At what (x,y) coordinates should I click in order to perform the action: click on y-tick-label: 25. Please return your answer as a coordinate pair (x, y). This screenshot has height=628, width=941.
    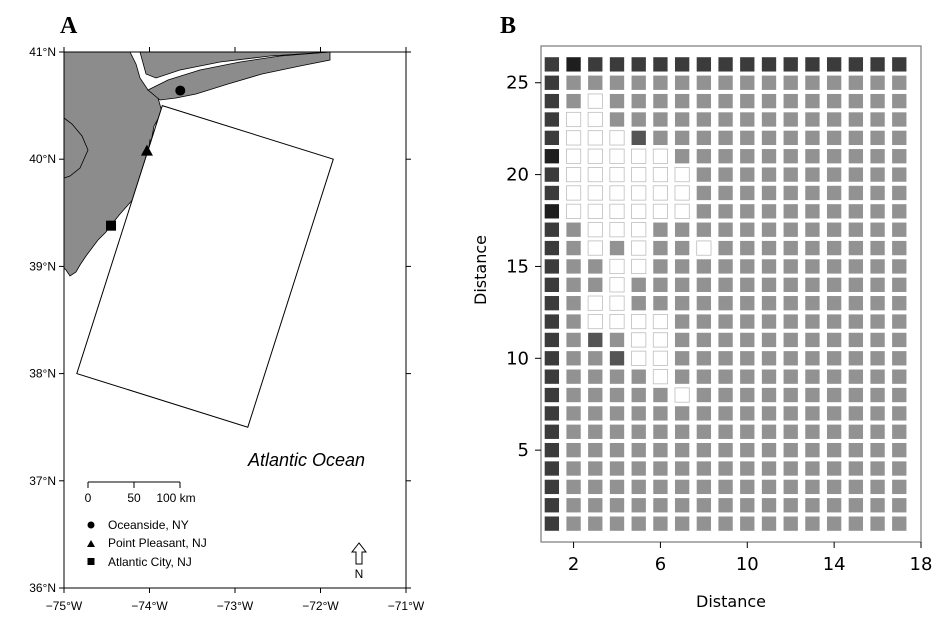
    Looking at the image, I should click on (517, 83).